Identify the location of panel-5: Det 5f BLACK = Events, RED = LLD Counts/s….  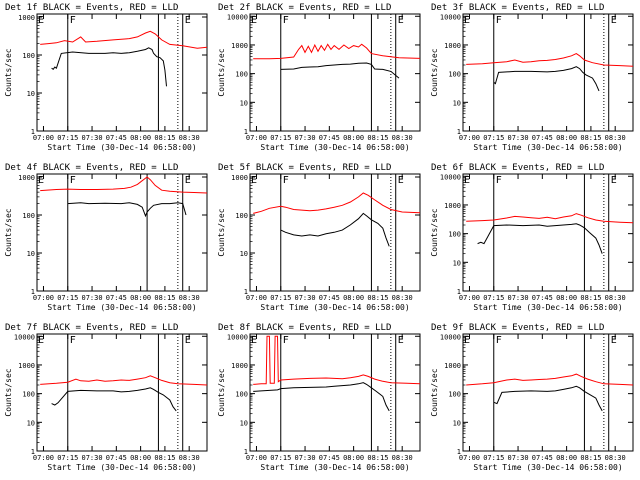
(319, 237).